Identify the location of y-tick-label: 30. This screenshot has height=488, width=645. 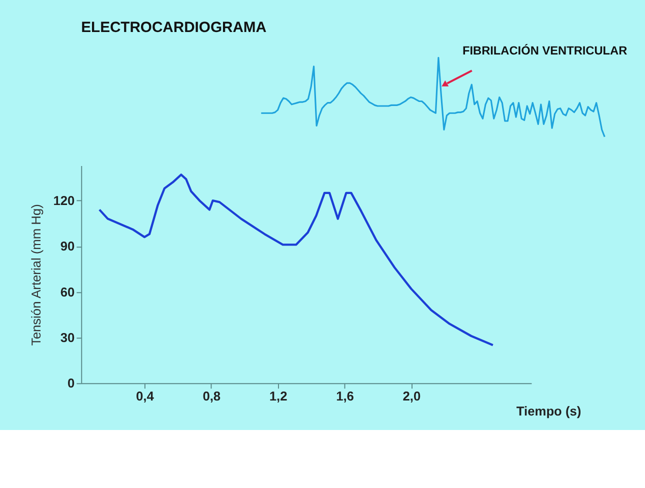
(67, 337).